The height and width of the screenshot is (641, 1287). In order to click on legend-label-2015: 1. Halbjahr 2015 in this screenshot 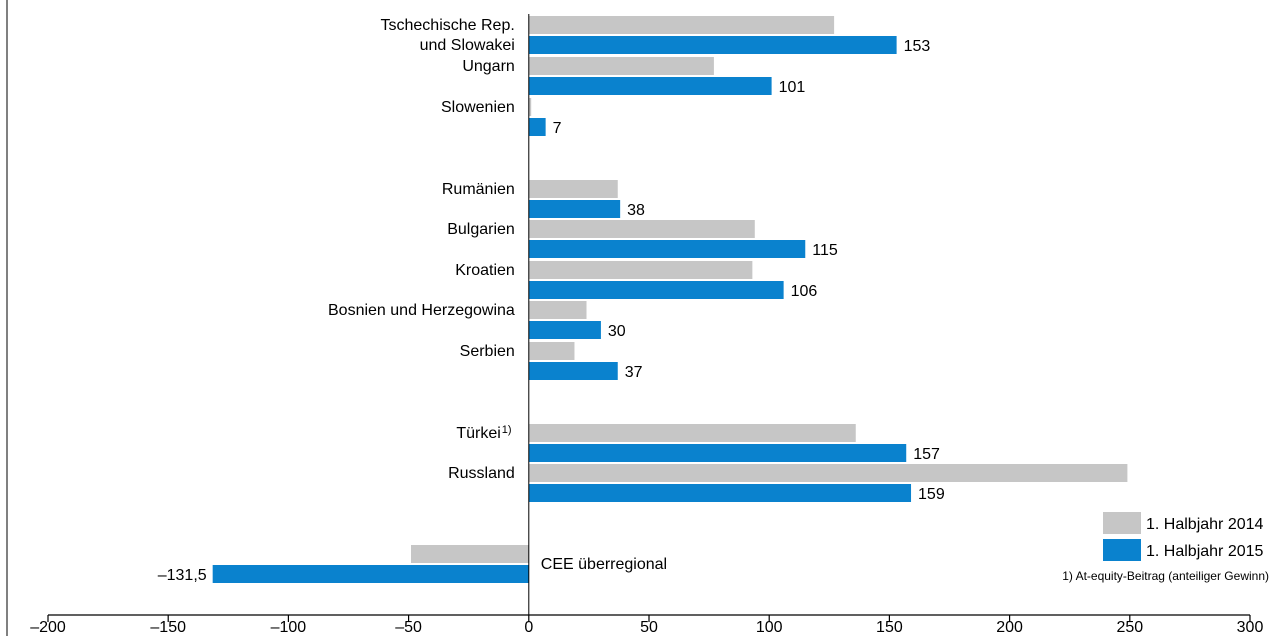, I will do `click(1205, 551)`.